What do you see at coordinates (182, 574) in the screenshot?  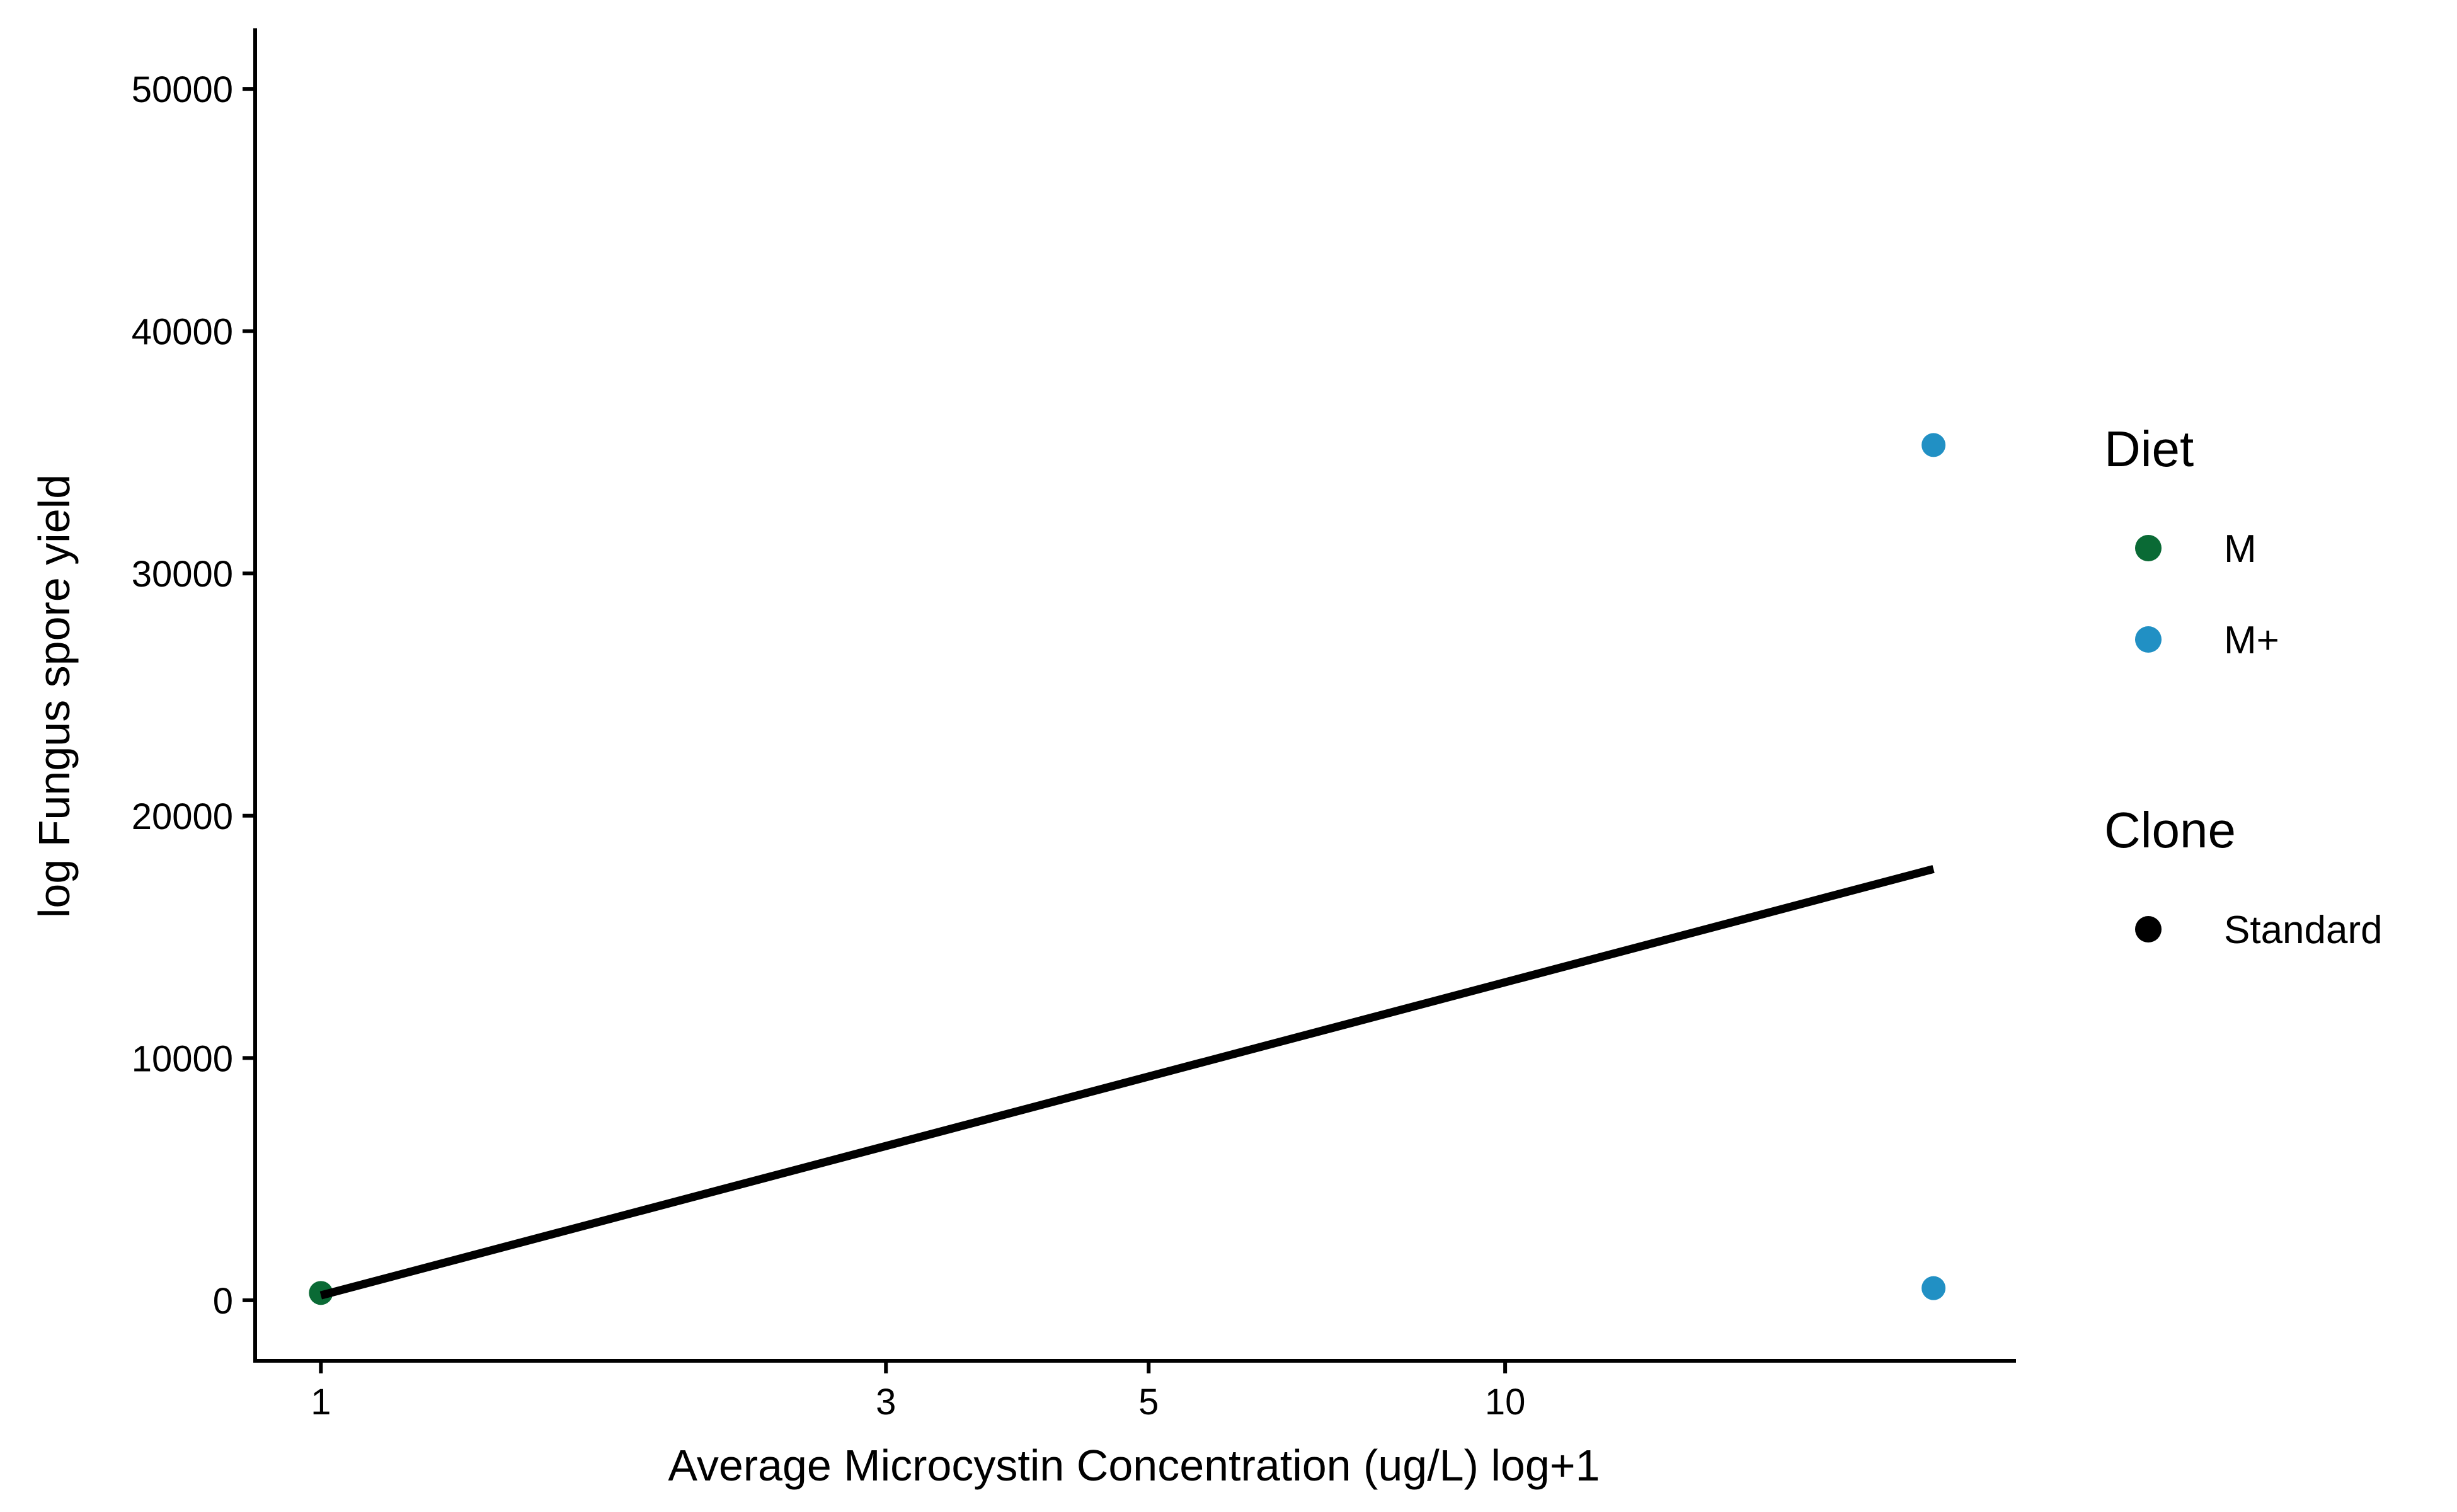 I see `y-tick-label: 30000` at bounding box center [182, 574].